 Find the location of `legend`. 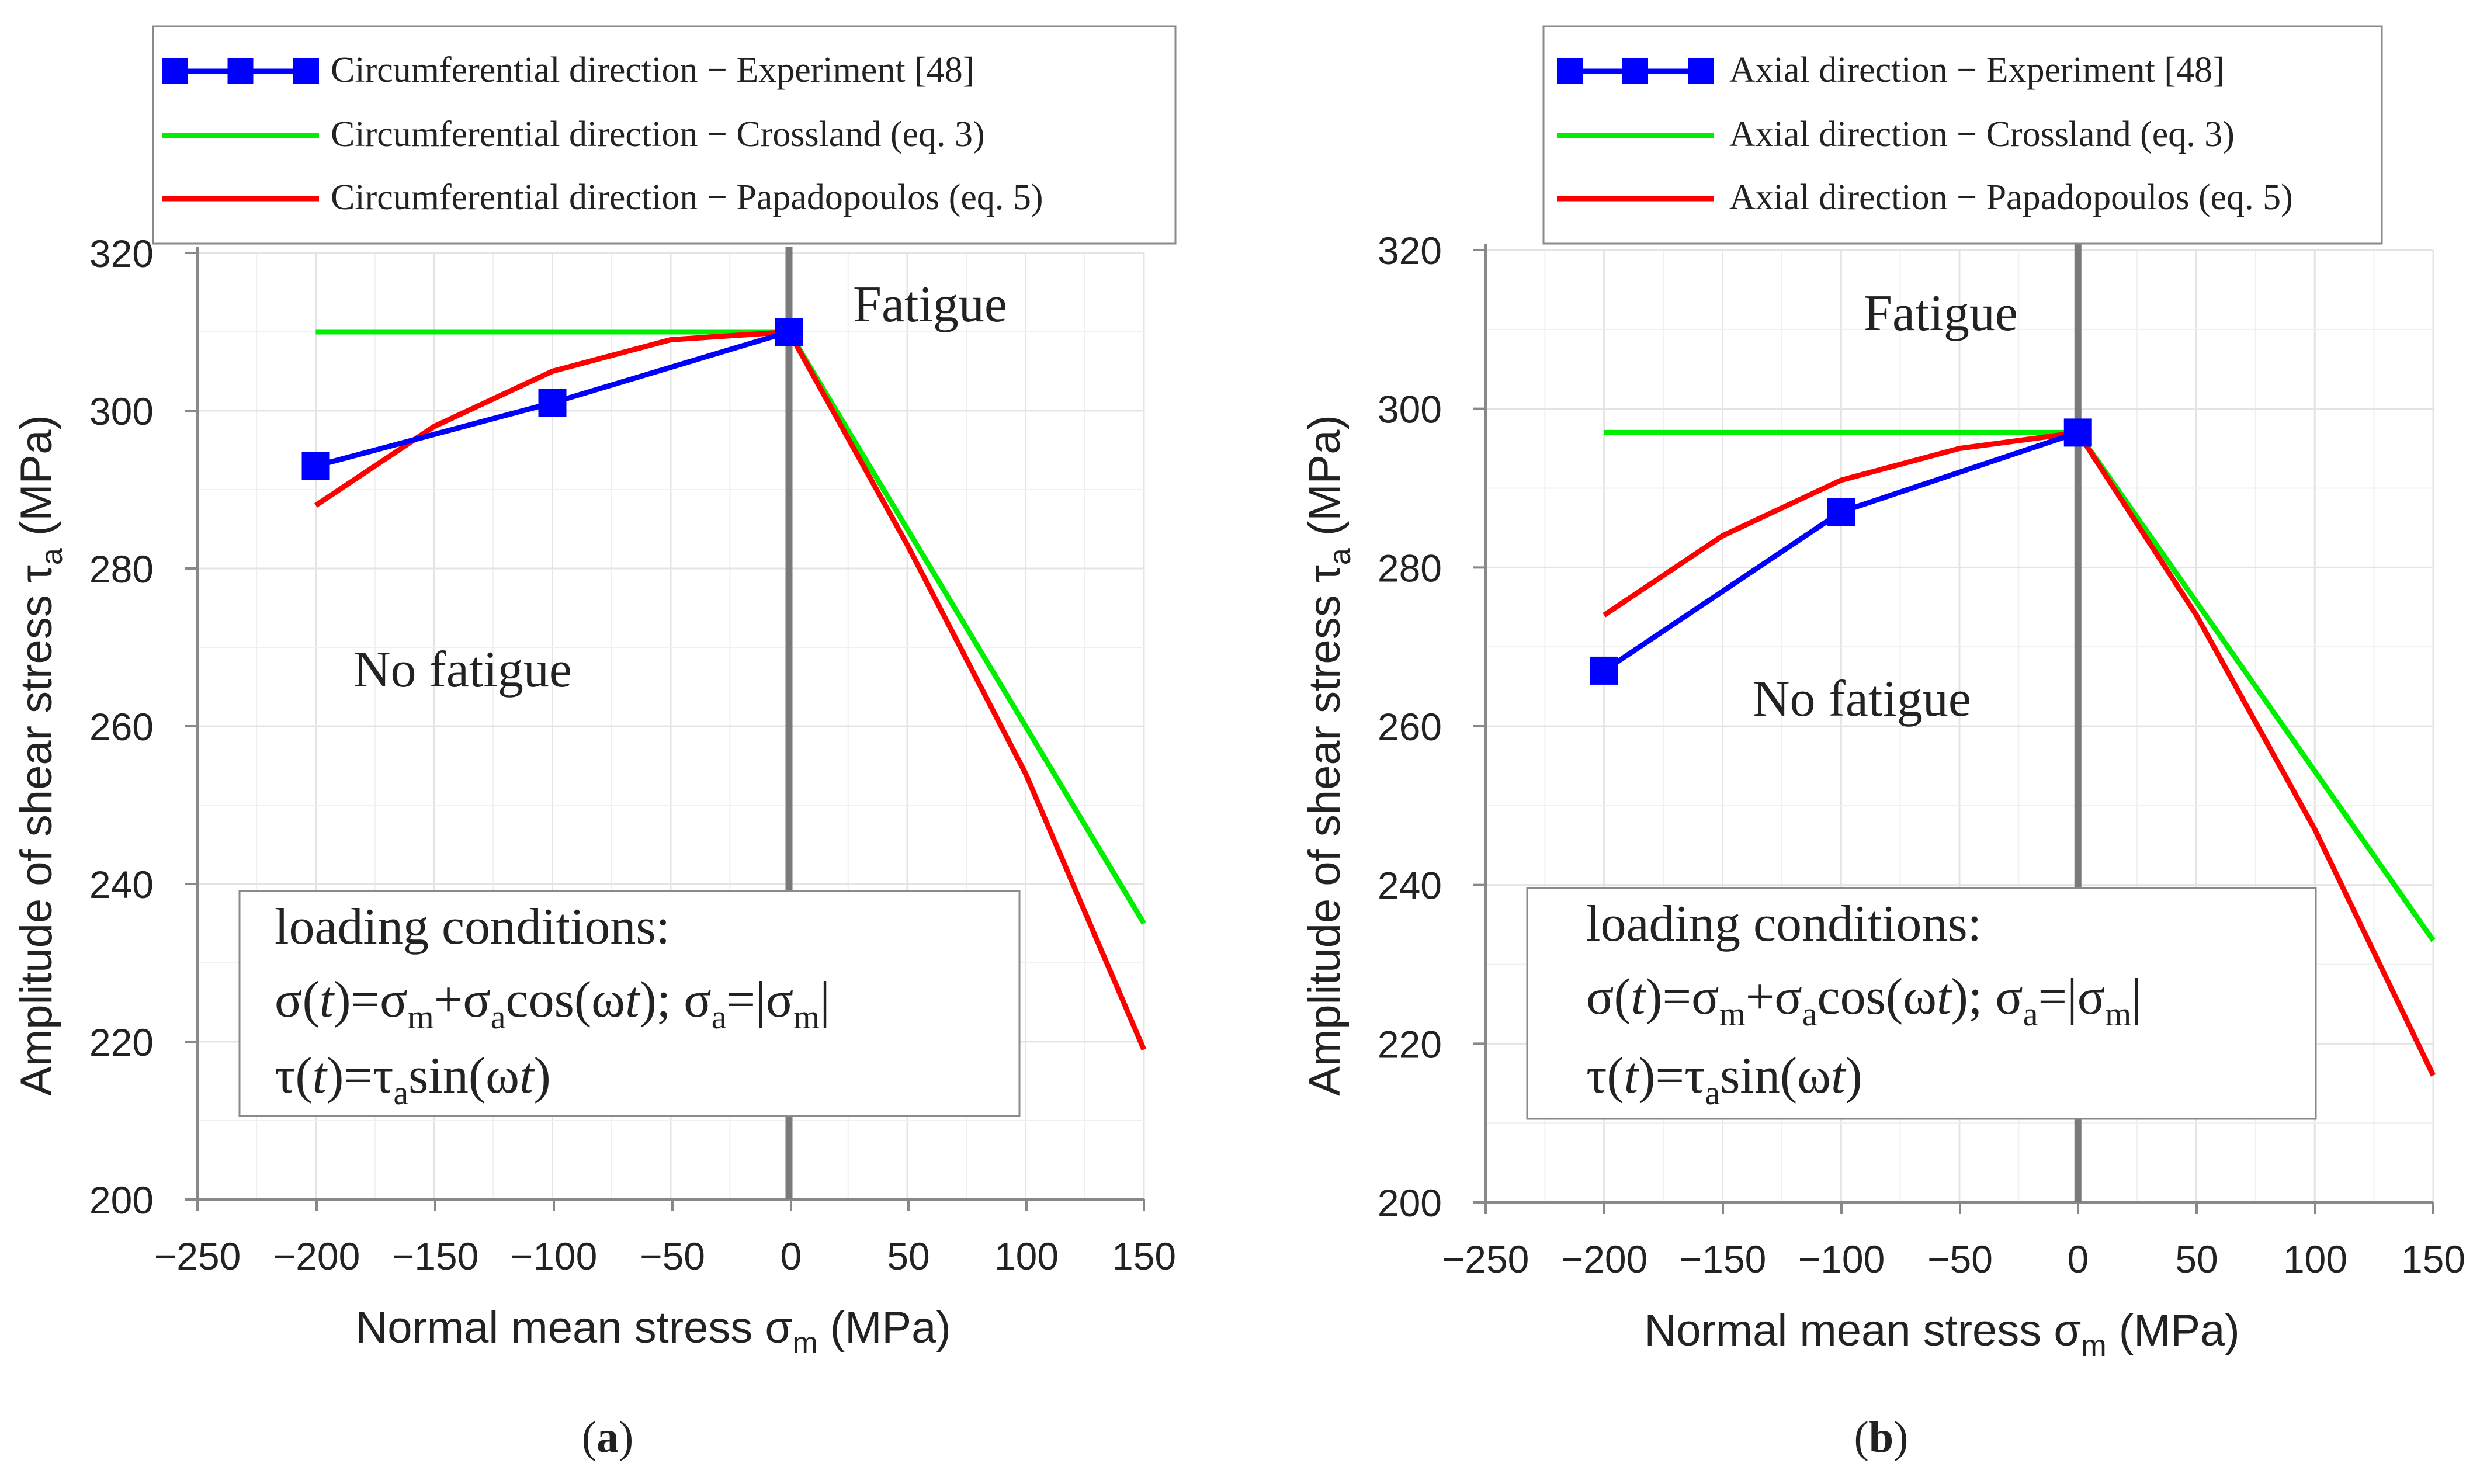

legend is located at coordinates (665, 135).